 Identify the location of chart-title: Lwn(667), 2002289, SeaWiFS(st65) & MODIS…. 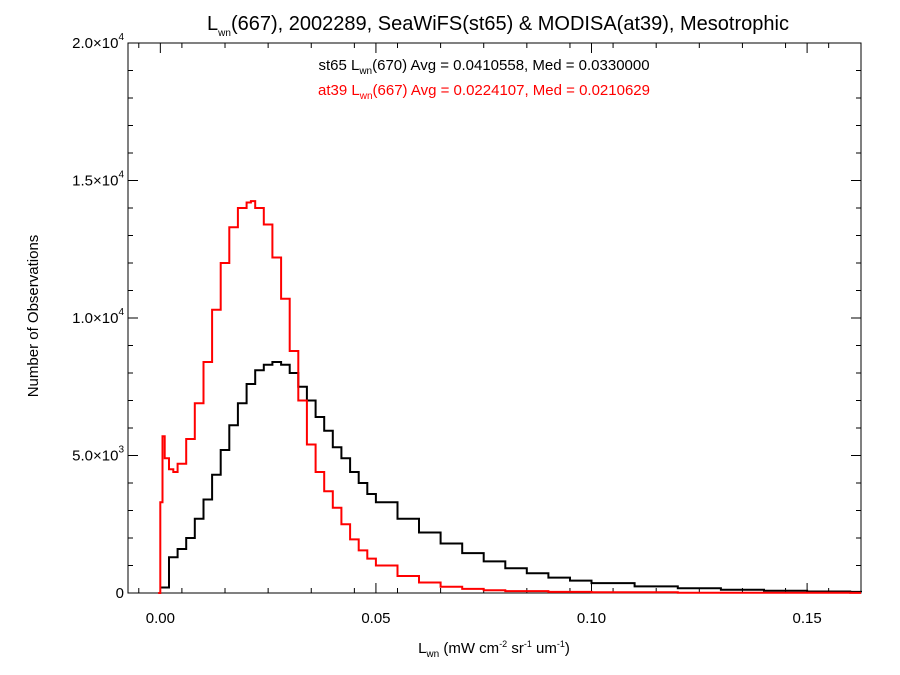
(498, 26).